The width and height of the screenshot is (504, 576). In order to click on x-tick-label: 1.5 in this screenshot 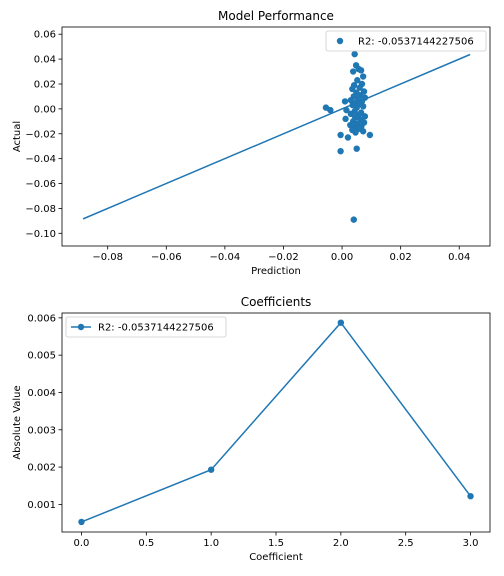, I will do `click(276, 543)`.